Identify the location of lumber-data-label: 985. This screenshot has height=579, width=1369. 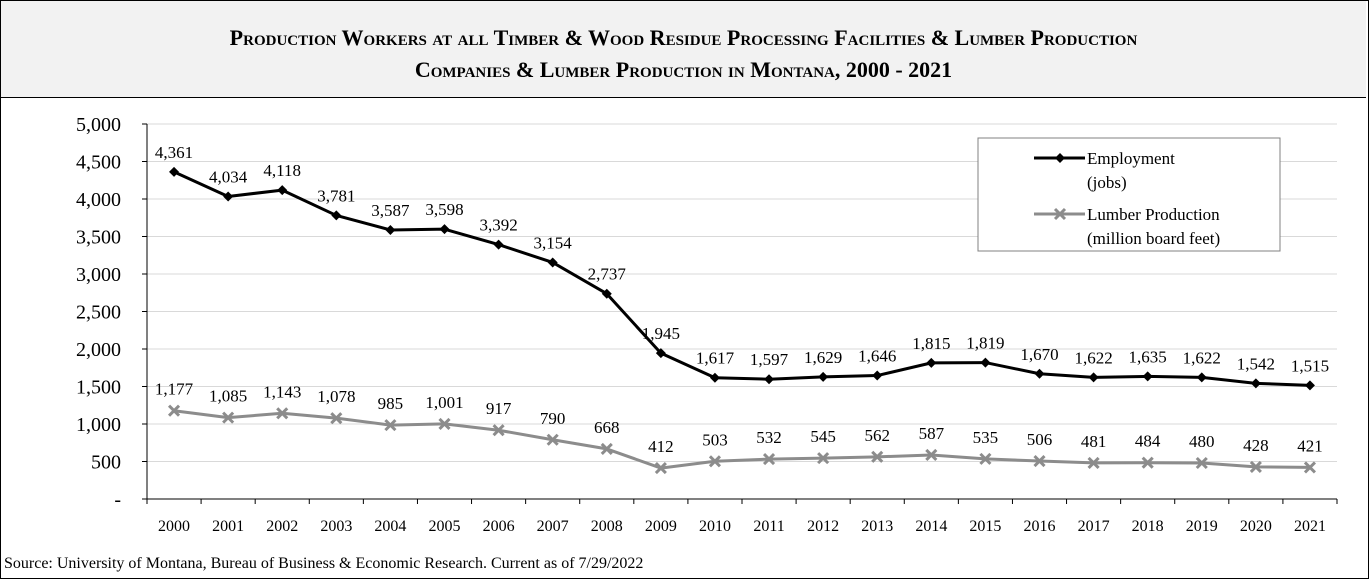
(391, 403).